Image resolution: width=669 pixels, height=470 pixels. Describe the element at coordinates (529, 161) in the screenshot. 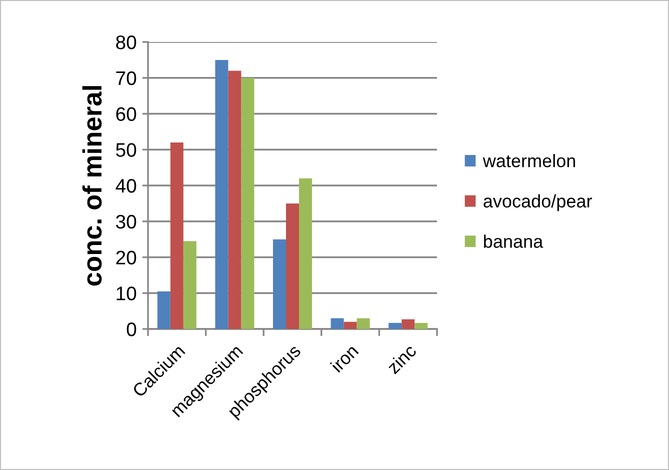

I see `legend-label: watermelon` at that location.